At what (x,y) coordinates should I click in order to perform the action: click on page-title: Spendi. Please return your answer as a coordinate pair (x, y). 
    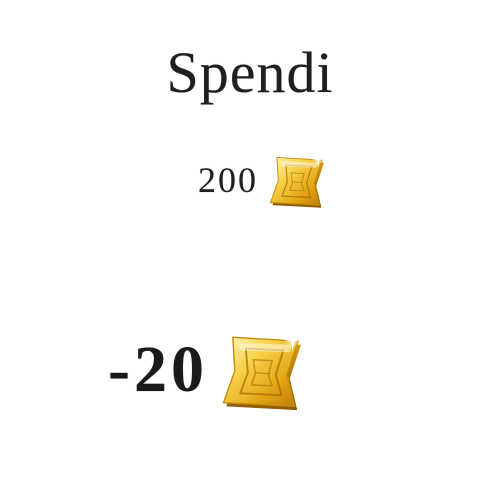
    Looking at the image, I should click on (250, 72).